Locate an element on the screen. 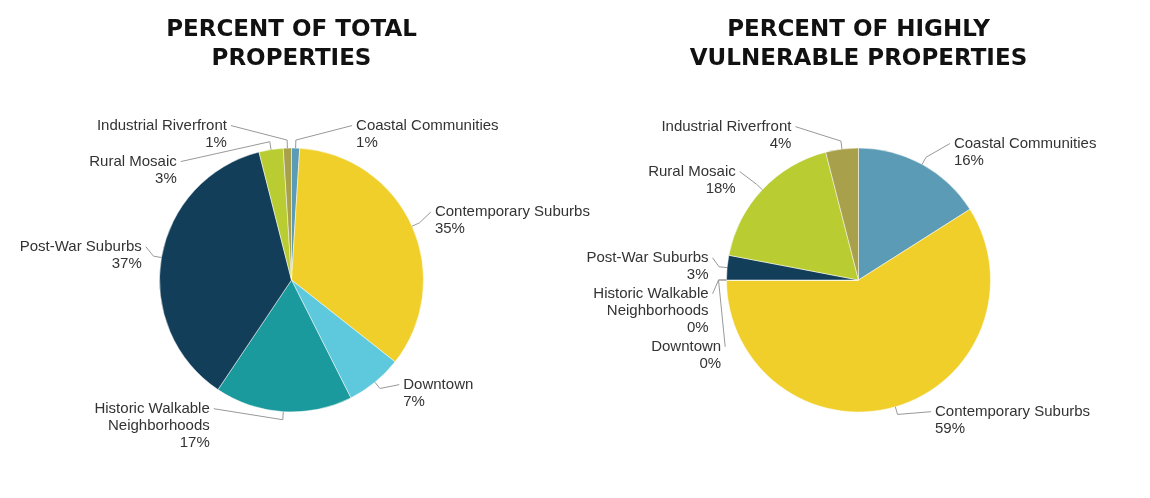 The image size is (1150, 498). chart-title: PERCENT OF TOTAL PROPERTIES is located at coordinates (292, 42).